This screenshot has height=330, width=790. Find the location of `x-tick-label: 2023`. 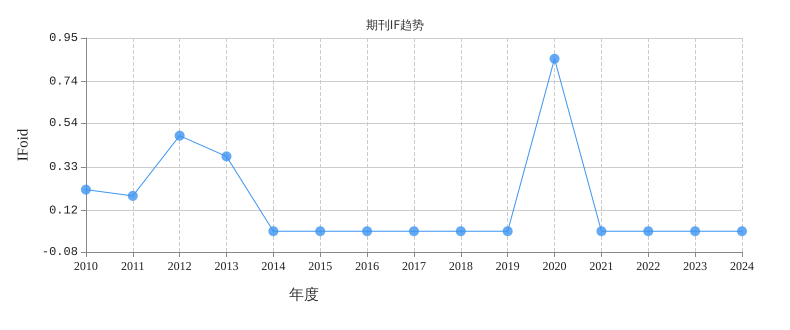

x-tick-label: 2023 is located at coordinates (695, 266).